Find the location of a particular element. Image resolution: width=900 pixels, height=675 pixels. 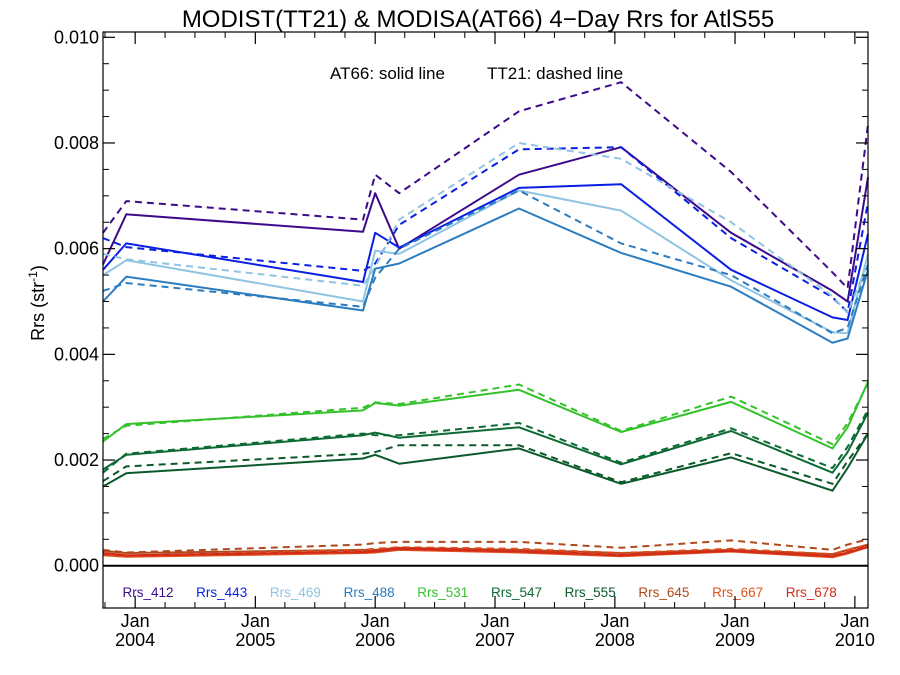

series-line-rrs-531-solid is located at coordinates (485, 415).